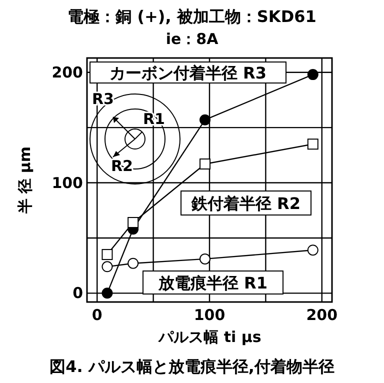 The image size is (384, 383). I want to click on x-tick-label: 200, so click(322, 315).